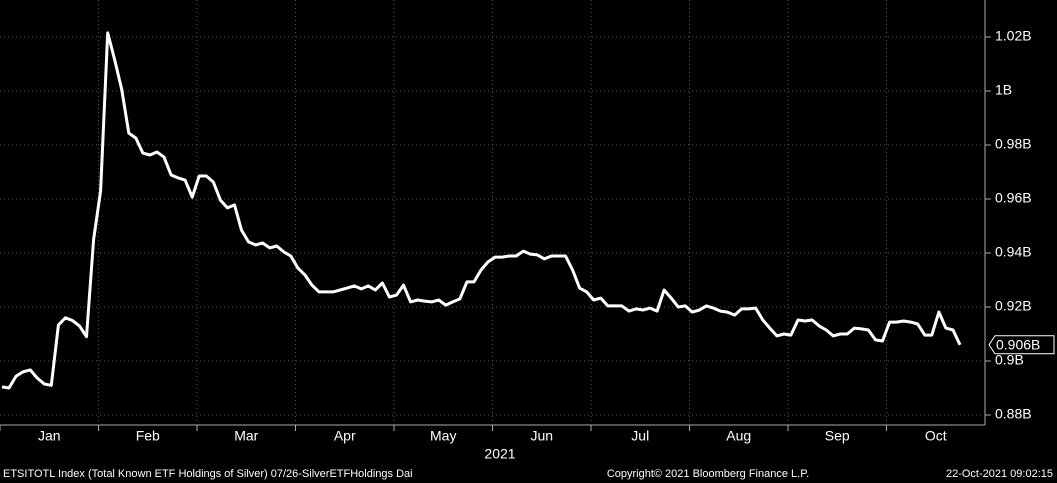 The height and width of the screenshot is (483, 1057). I want to click on x-tick-label: Mar, so click(246, 436).